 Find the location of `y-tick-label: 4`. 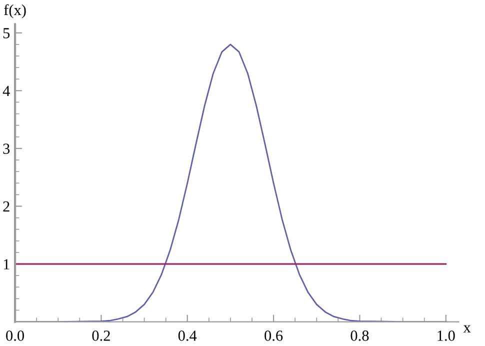

y-tick-label: 4 is located at coordinates (6, 91).